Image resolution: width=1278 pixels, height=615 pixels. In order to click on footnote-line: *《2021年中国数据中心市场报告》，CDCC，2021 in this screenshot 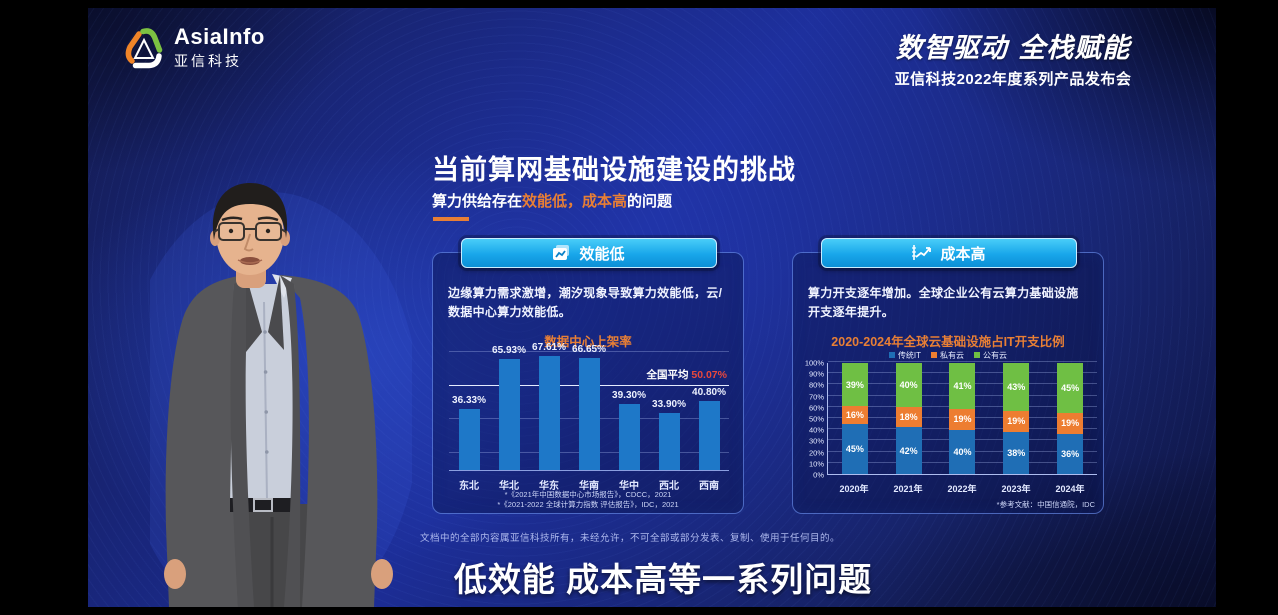, I will do `click(588, 494)`.